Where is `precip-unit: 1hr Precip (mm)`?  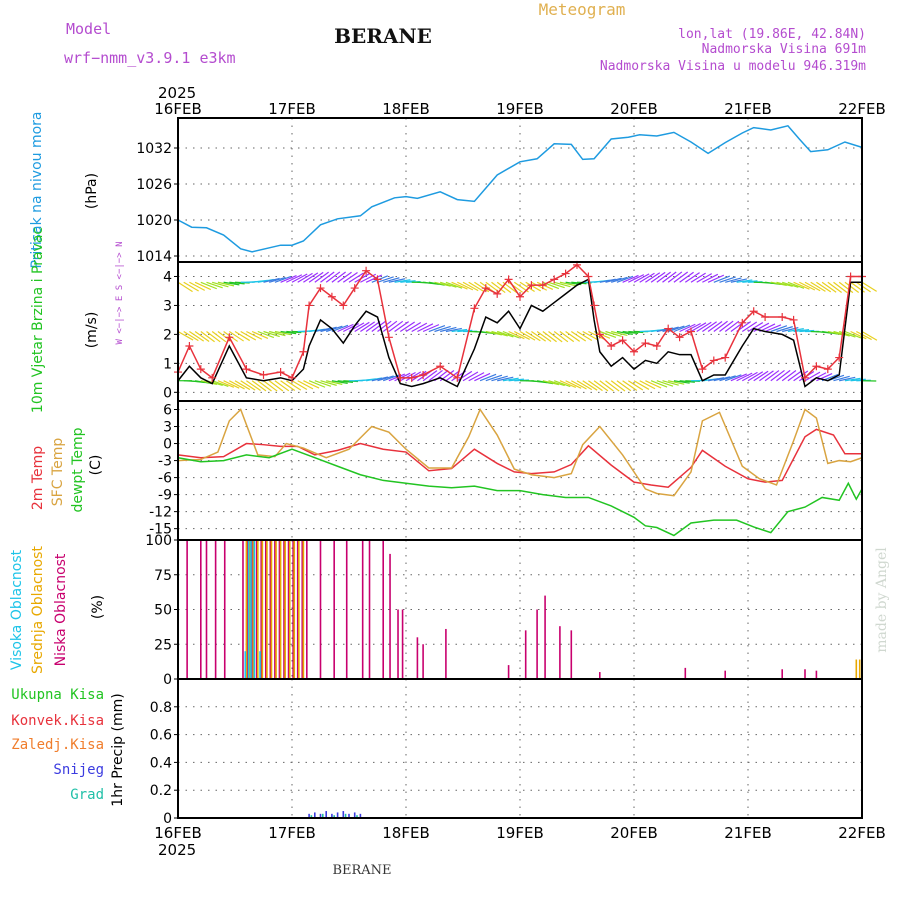
precip-unit: 1hr Precip (mm) is located at coordinates (118, 749).